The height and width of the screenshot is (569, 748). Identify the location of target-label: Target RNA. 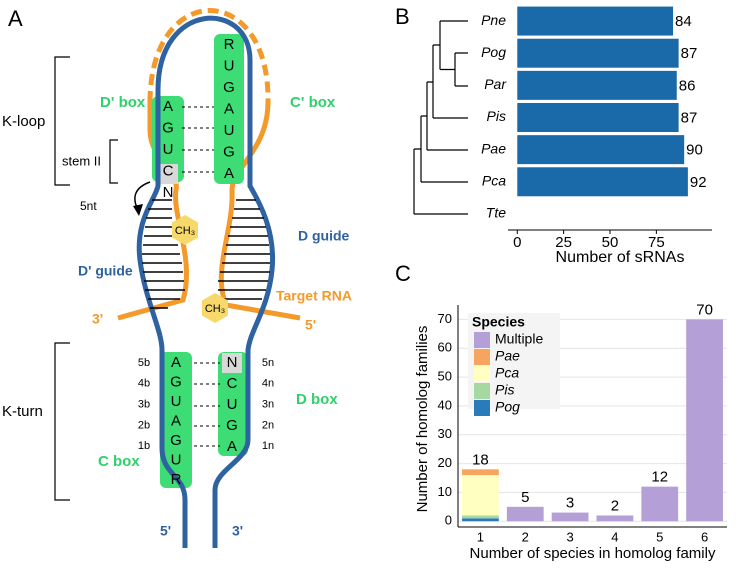
(314, 296).